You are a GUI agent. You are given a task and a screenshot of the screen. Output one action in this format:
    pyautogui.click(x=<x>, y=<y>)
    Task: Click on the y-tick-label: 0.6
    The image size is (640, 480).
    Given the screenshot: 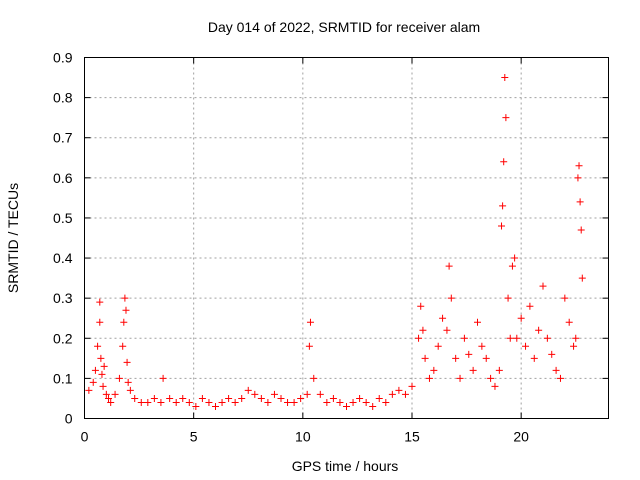 What is the action you would take?
    pyautogui.click(x=63, y=178)
    